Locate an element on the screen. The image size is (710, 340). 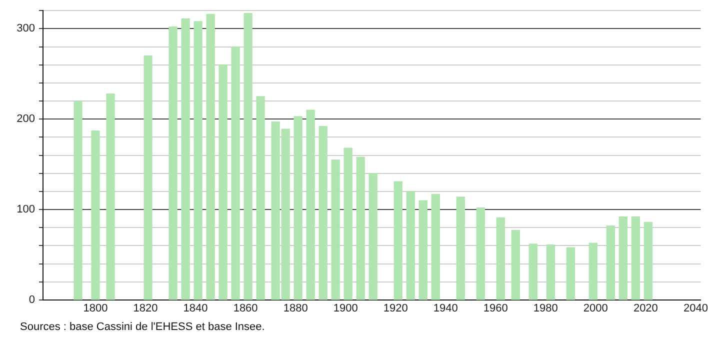
x-tick-label: 1940 is located at coordinates (445, 308).